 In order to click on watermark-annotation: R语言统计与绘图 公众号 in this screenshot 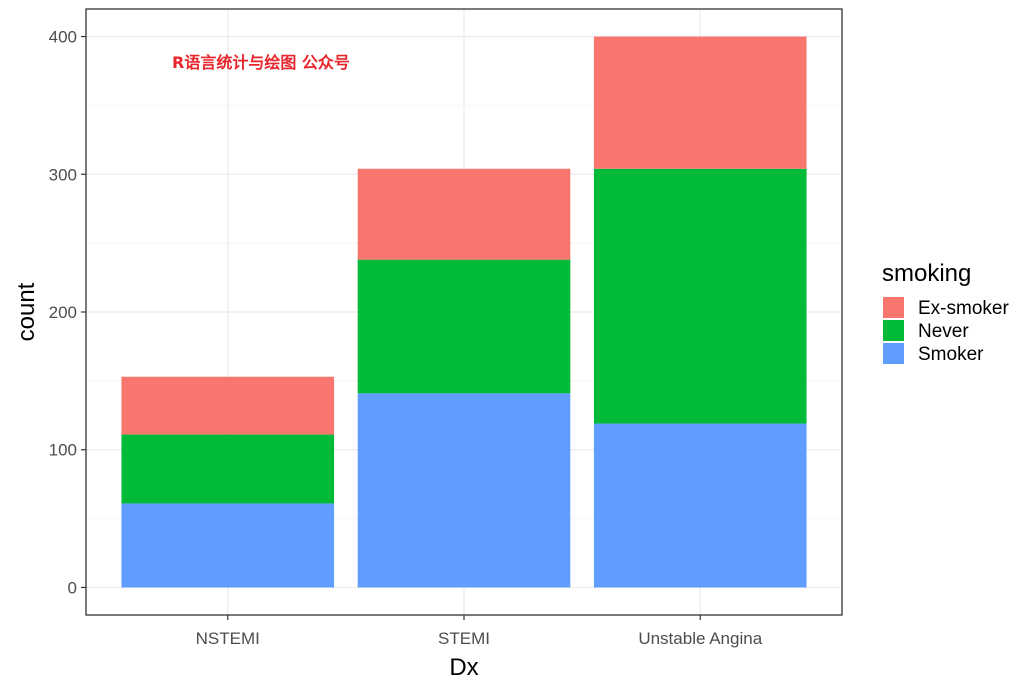, I will do `click(261, 62)`.